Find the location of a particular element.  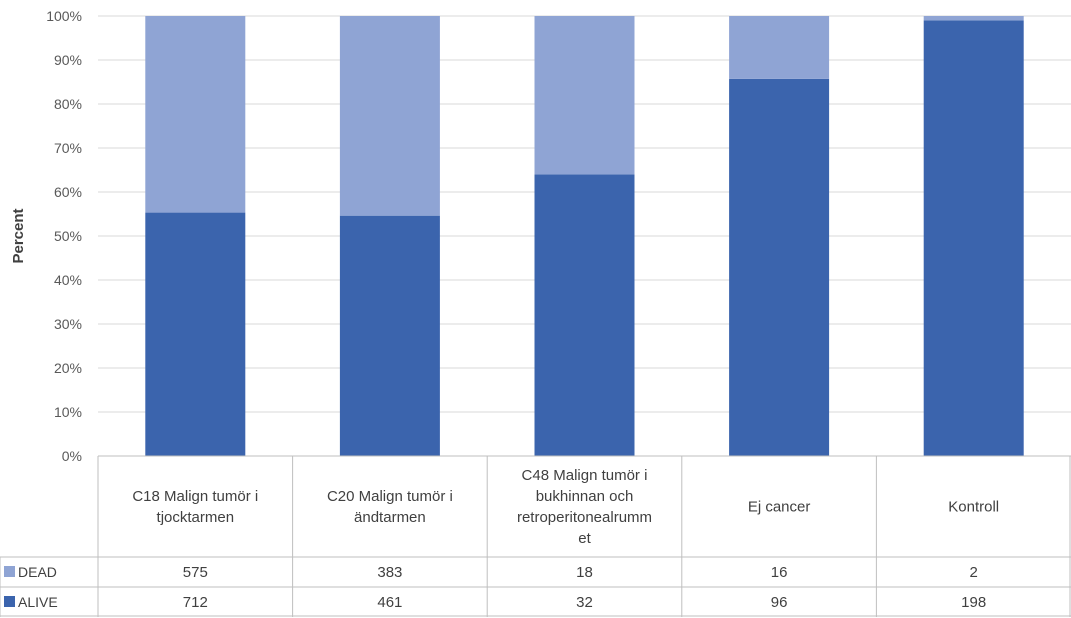

category-label: et is located at coordinates (584, 538).